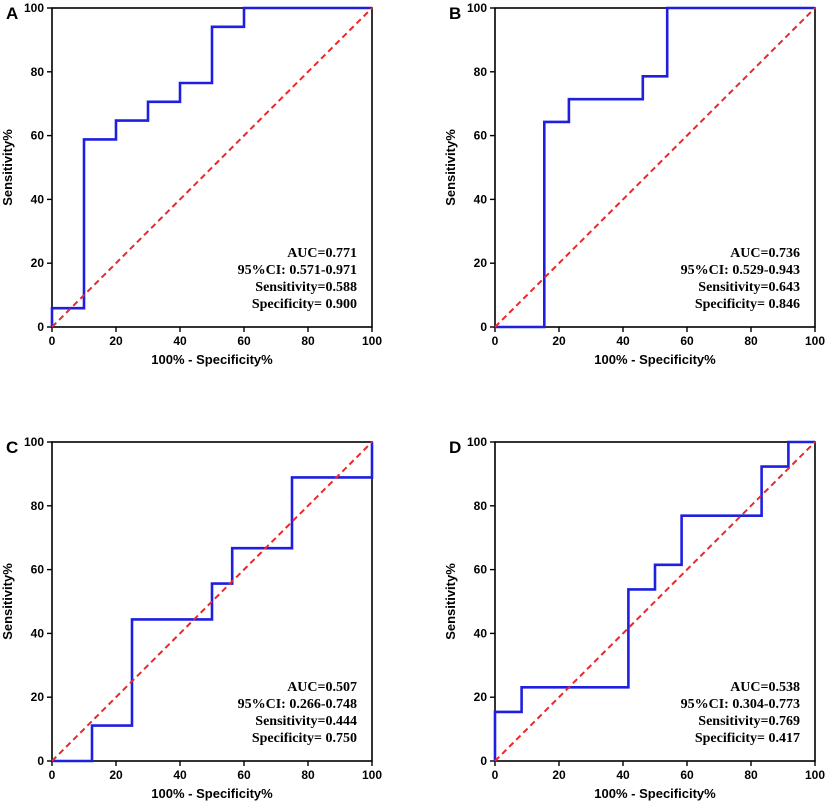 Image resolution: width=829 pixels, height=810 pixels. What do you see at coordinates (304, 304) in the screenshot?
I see `stat-annotation: Specificity= 0.900` at bounding box center [304, 304].